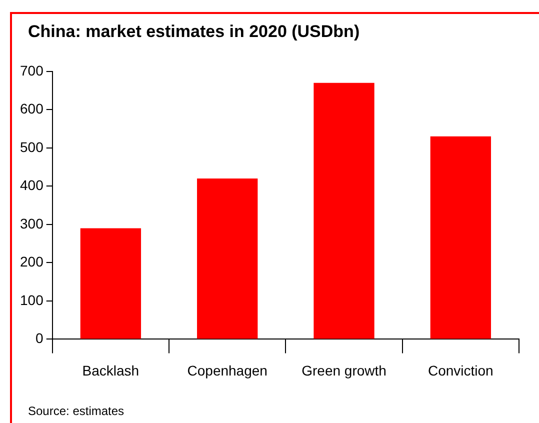 This screenshot has width=539, height=423. I want to click on chart-title: China: market estimates in 2020 (USDbn), so click(194, 32).